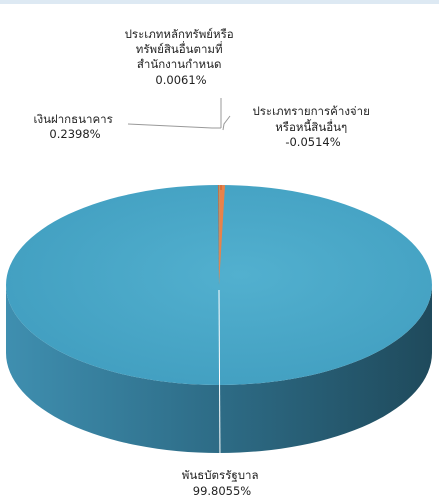 This screenshot has width=439, height=503. I want to click on leader-line-bank-deposits, so click(174, 126).